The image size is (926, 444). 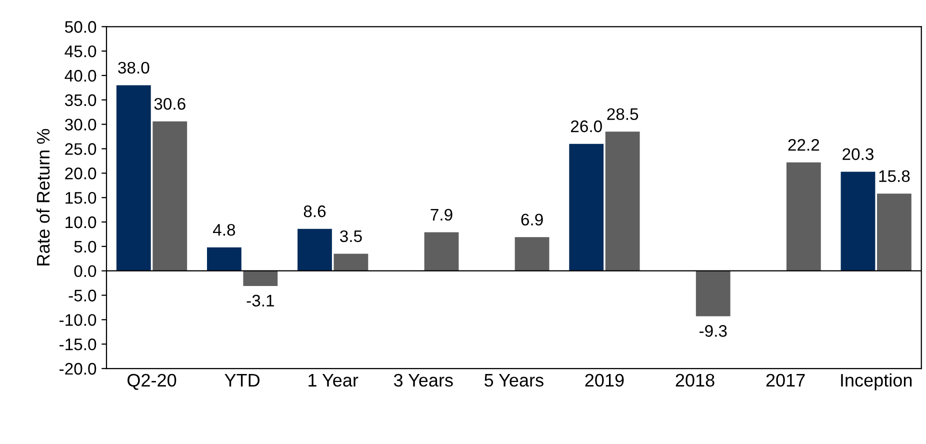 What do you see at coordinates (170, 104) in the screenshot?
I see `data-label: 30.6` at bounding box center [170, 104].